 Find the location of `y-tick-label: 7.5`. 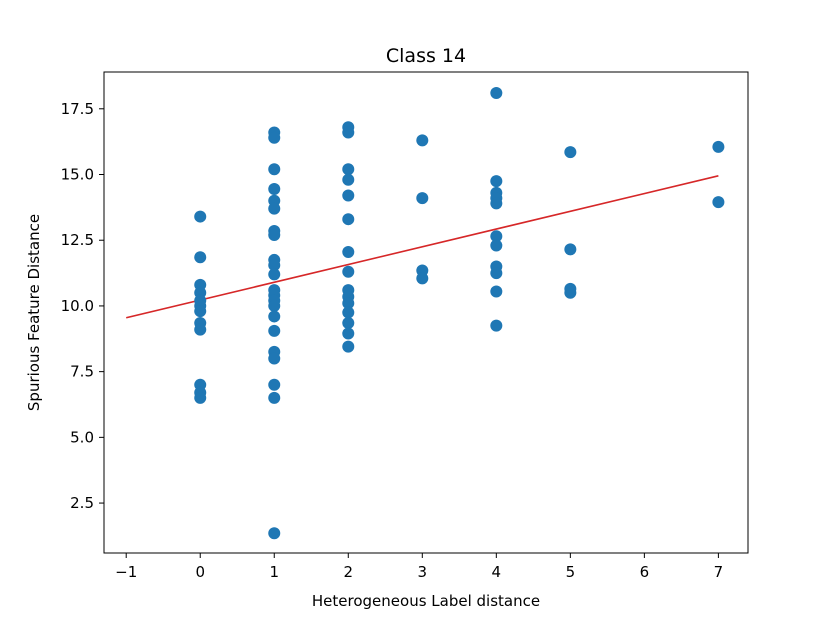

y-tick-label: 7.5 is located at coordinates (82, 372).